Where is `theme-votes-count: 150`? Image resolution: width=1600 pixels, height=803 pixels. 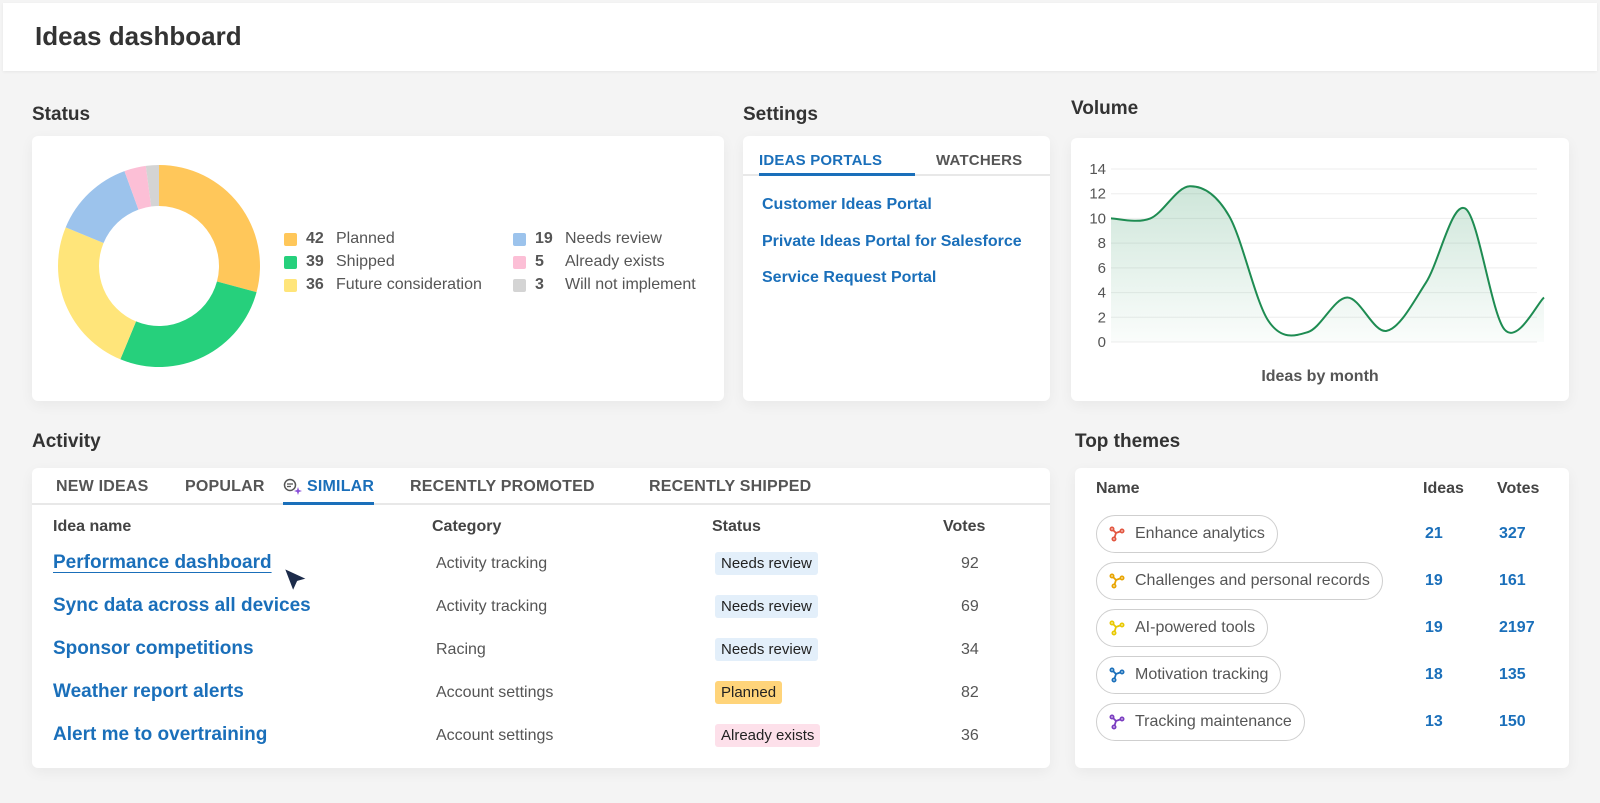
theme-votes-count: 150 is located at coordinates (1512, 721).